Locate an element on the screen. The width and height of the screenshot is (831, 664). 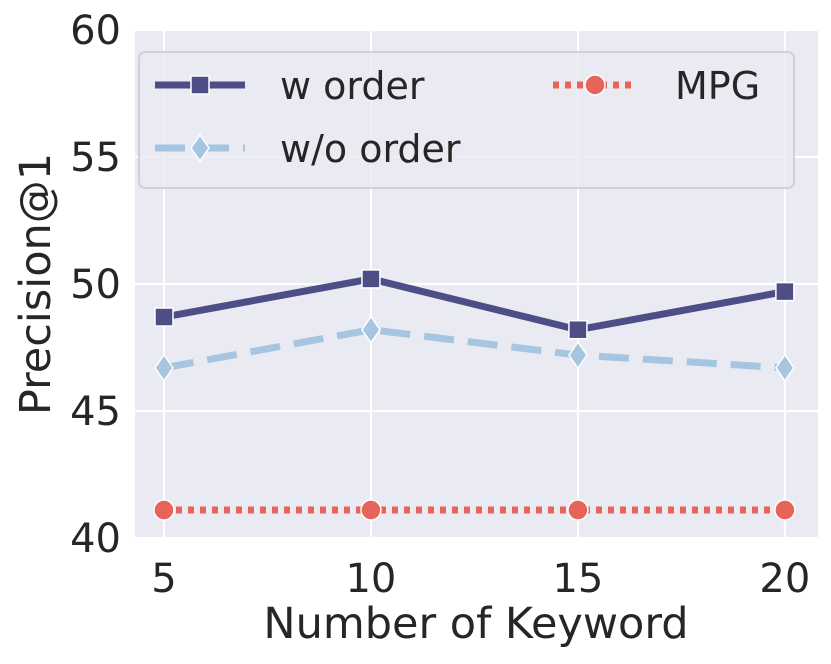
series-w-o-order is located at coordinates (474, 349).